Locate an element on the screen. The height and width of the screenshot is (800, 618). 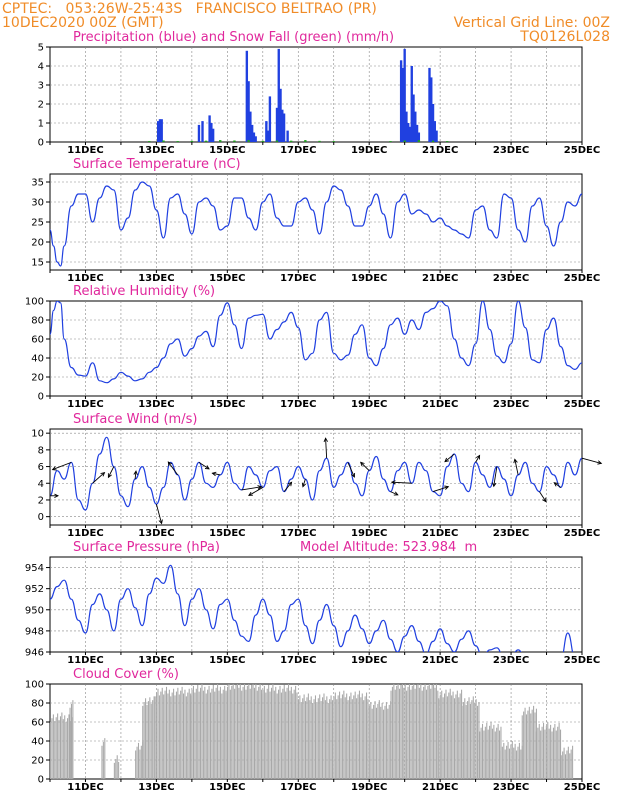
x-tick-label: 19DEC is located at coordinates (369, 660).